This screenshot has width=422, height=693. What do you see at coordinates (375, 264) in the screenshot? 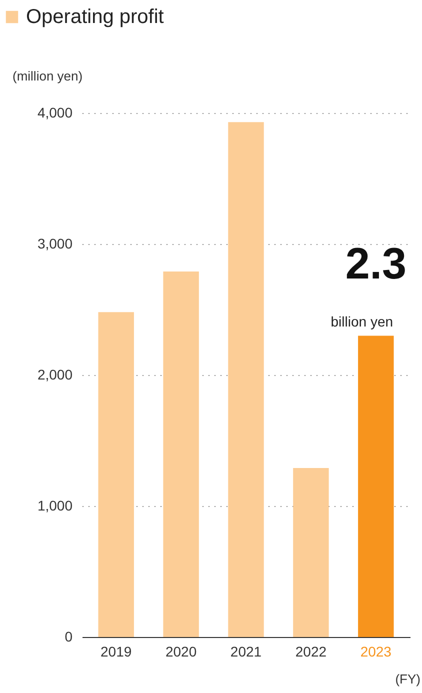
I see `annotation: 2.3` at bounding box center [375, 264].